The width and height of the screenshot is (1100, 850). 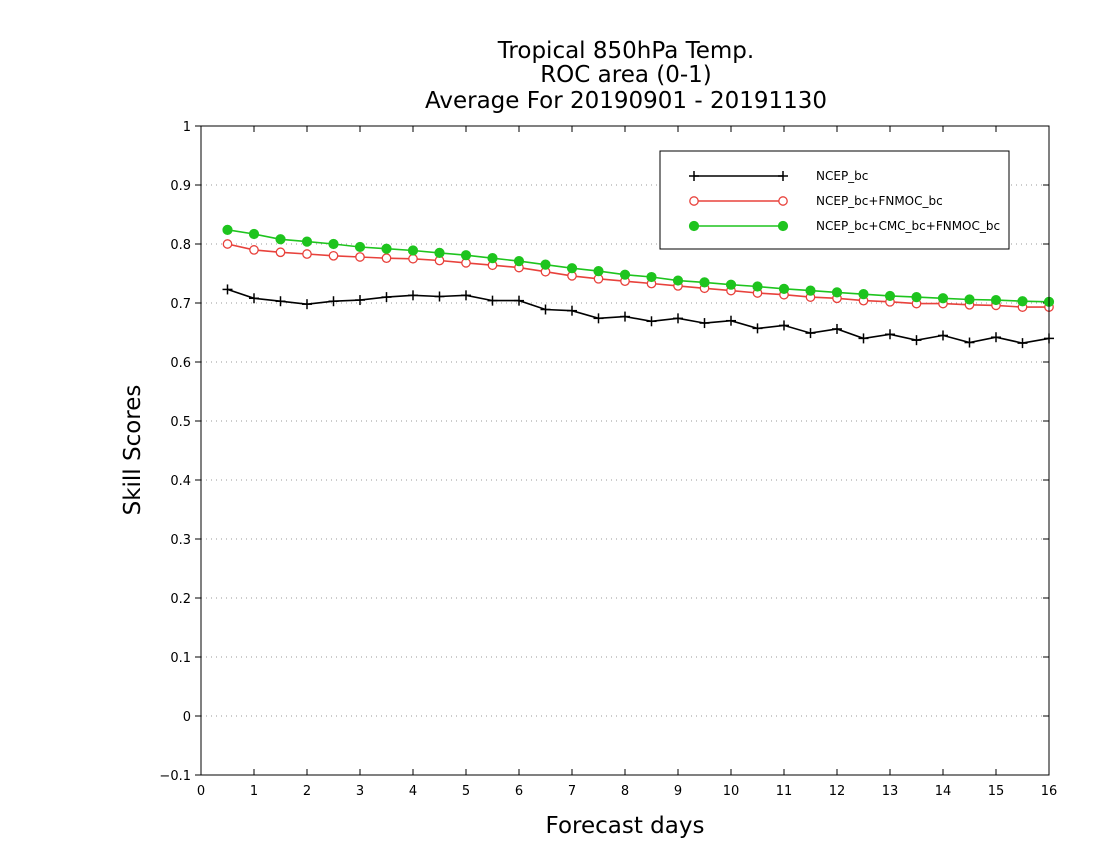 I want to click on x-axis-label: Forecast days, so click(x=625, y=826).